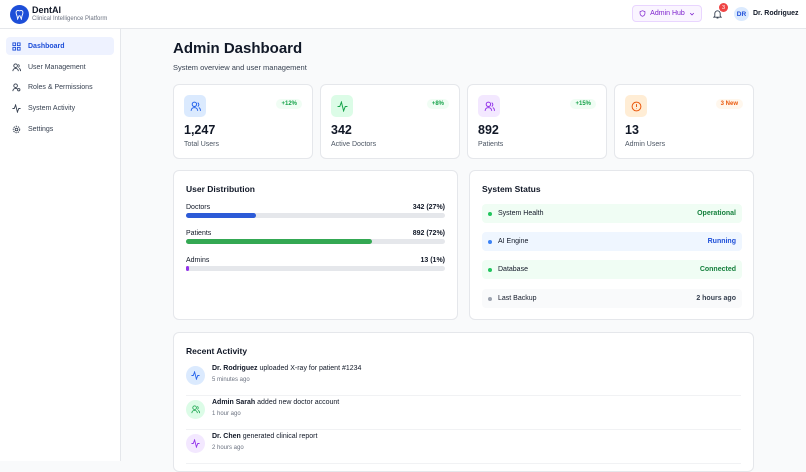  I want to click on activity-action: uploaded X-ray for patient #1234, so click(310, 368).